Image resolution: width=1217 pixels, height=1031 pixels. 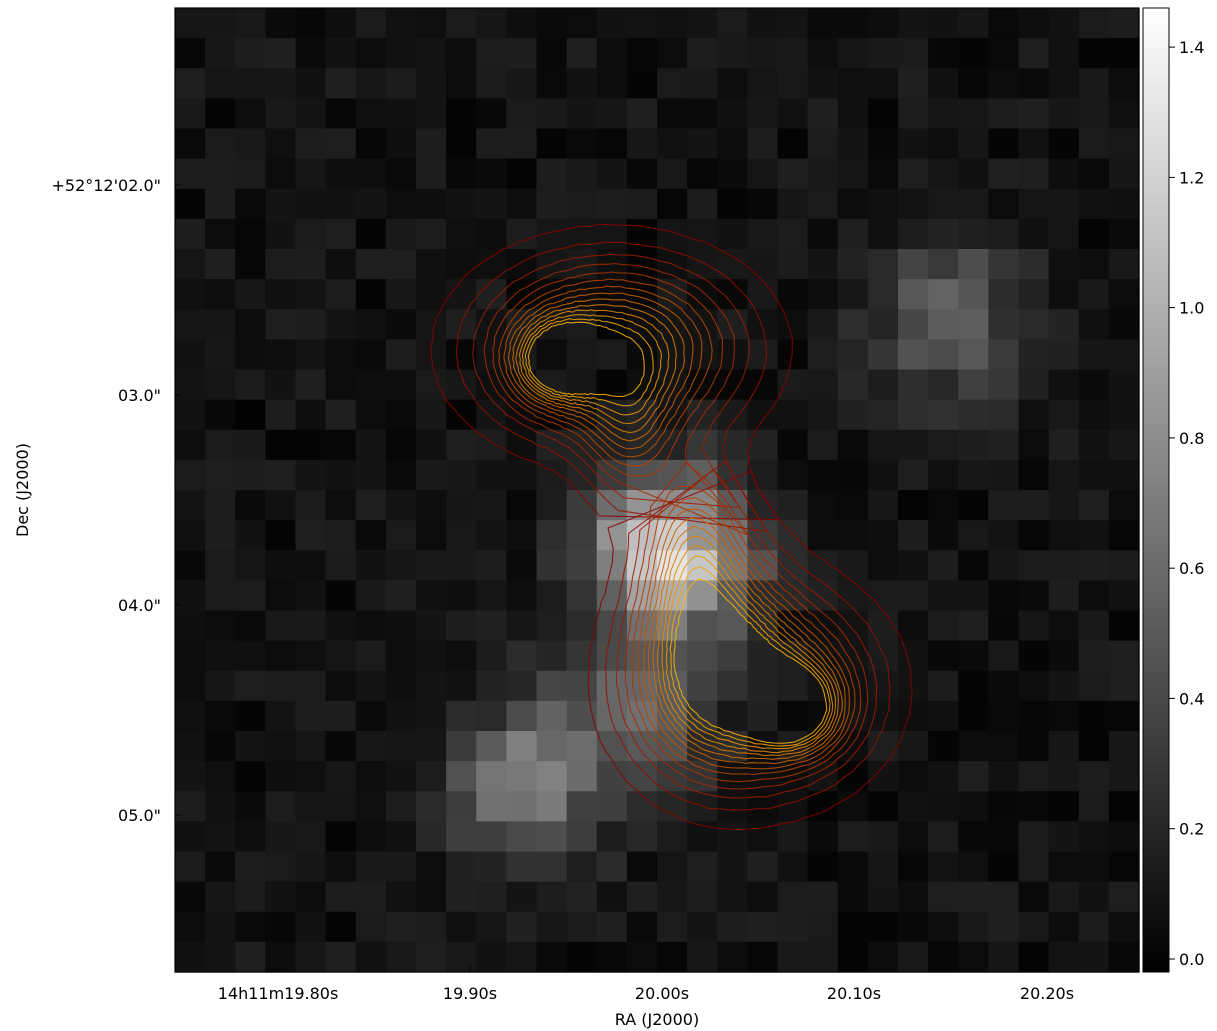 I want to click on colorbar-tick: 0.6, so click(x=1186, y=568).